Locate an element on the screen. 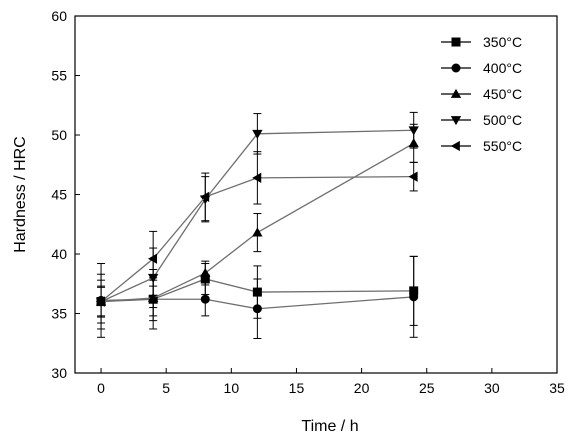  y-axis-title: Hardness / HRC is located at coordinates (20, 194).